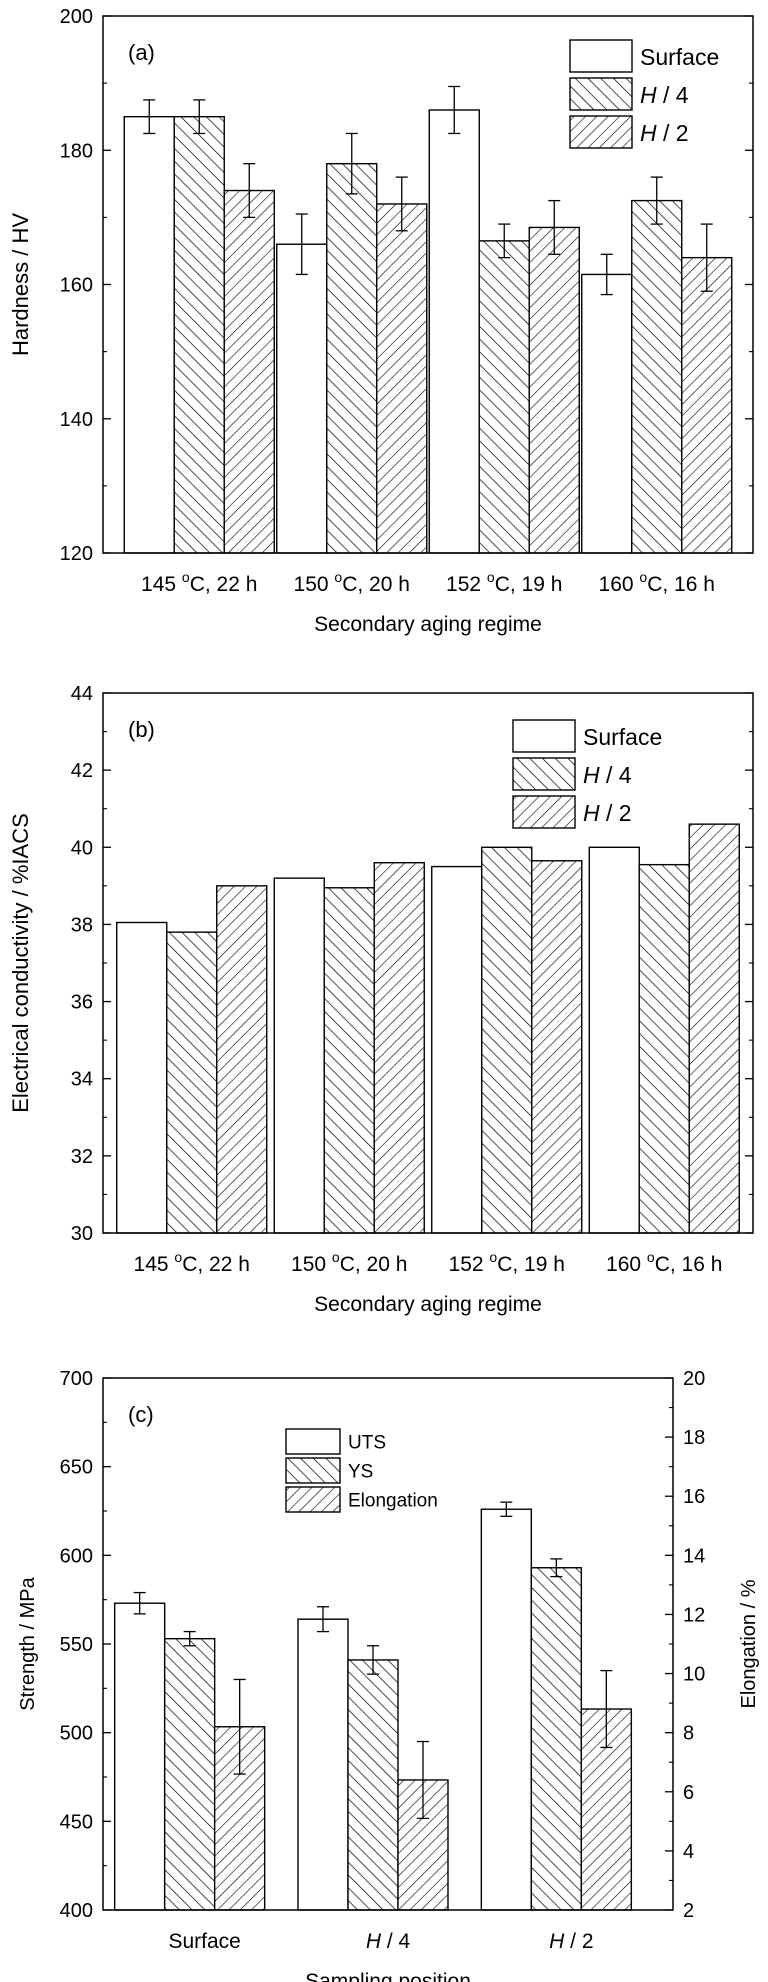  Describe the element at coordinates (76, 1645) in the screenshot. I see `y-tick-label-c-3: 550` at that location.